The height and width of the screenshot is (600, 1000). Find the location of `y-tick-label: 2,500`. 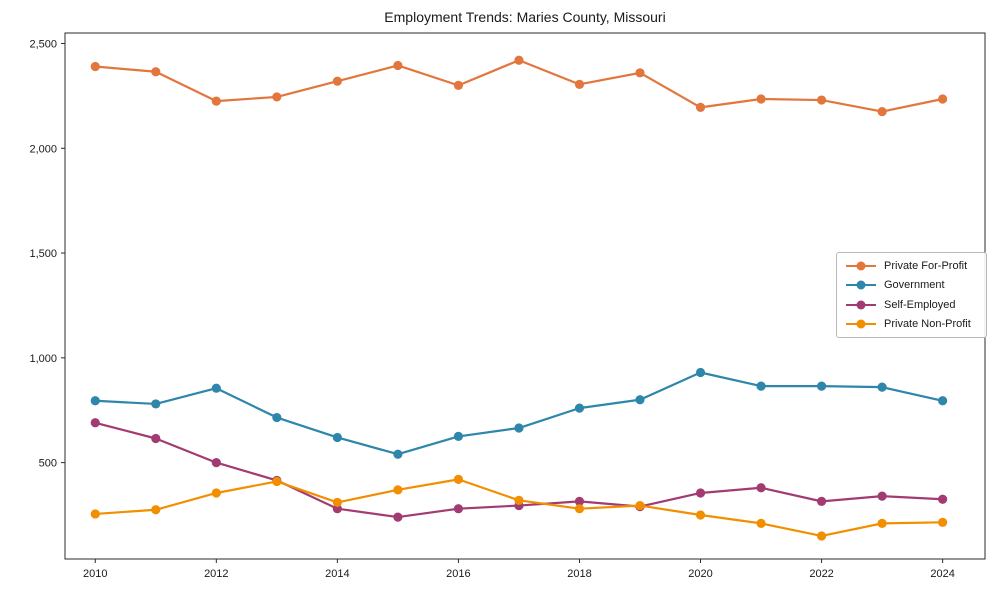

y-tick-label: 2,500 is located at coordinates (43, 44).